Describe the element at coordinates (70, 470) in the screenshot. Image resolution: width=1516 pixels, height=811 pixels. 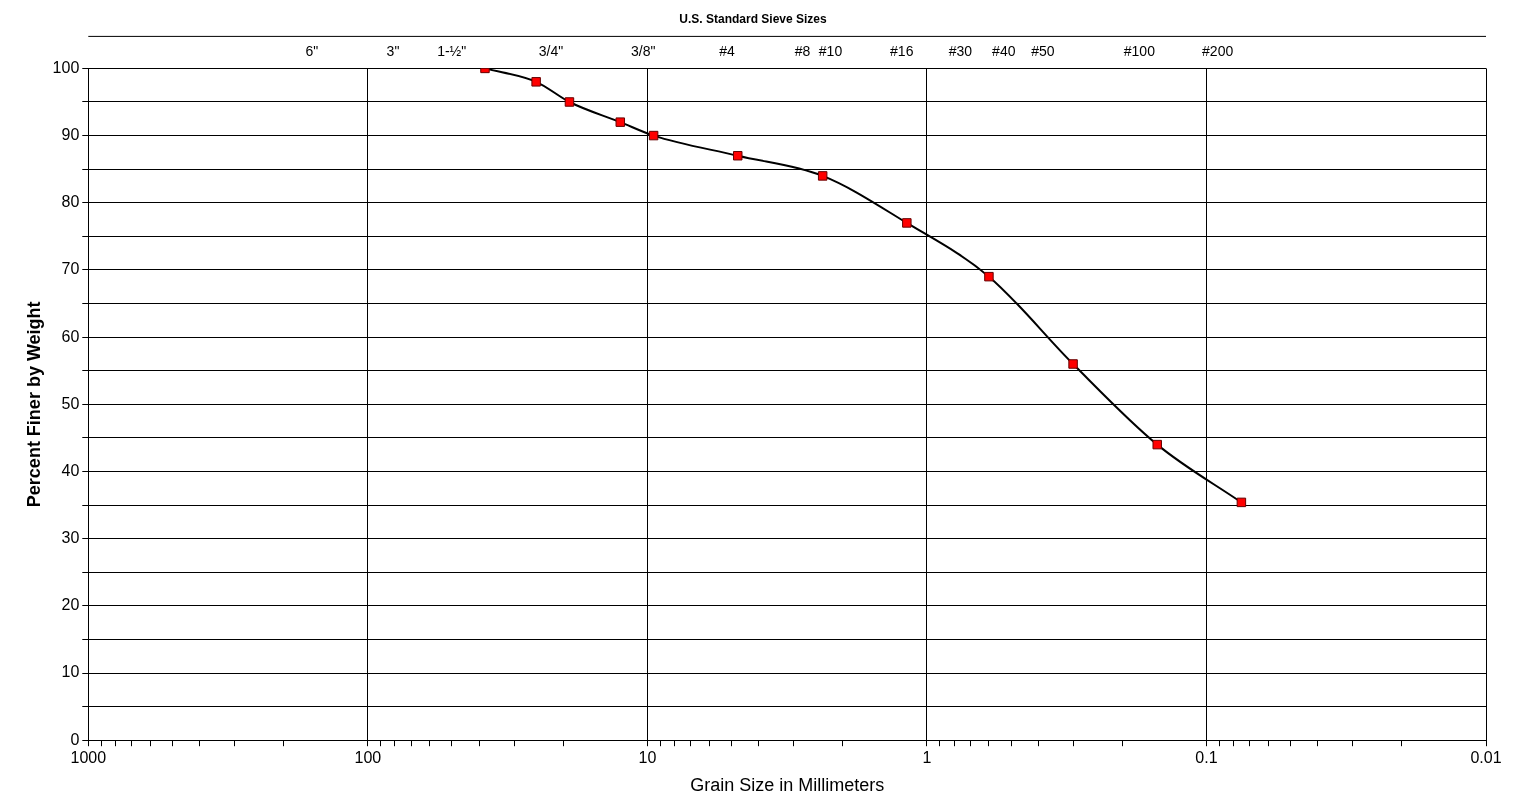
I see `y-tick-label: 40` at that location.